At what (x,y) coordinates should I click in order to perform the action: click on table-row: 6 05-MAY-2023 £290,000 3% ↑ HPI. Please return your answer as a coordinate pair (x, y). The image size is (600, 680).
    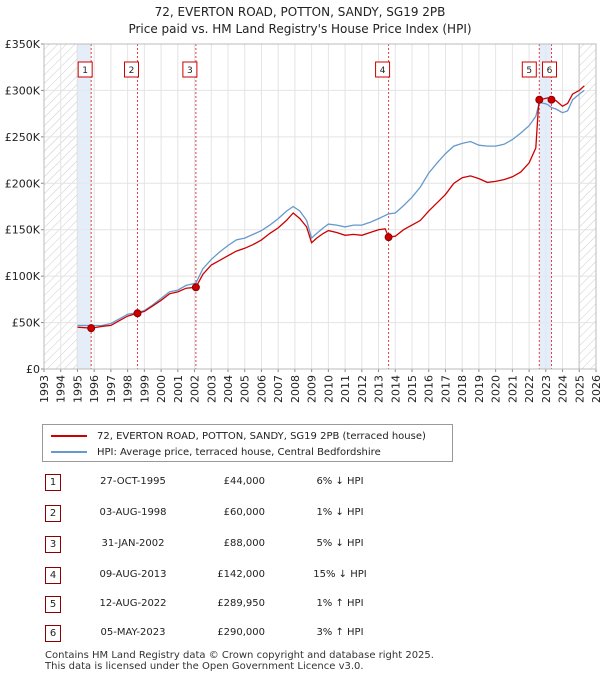
    Looking at the image, I should click on (255, 635).